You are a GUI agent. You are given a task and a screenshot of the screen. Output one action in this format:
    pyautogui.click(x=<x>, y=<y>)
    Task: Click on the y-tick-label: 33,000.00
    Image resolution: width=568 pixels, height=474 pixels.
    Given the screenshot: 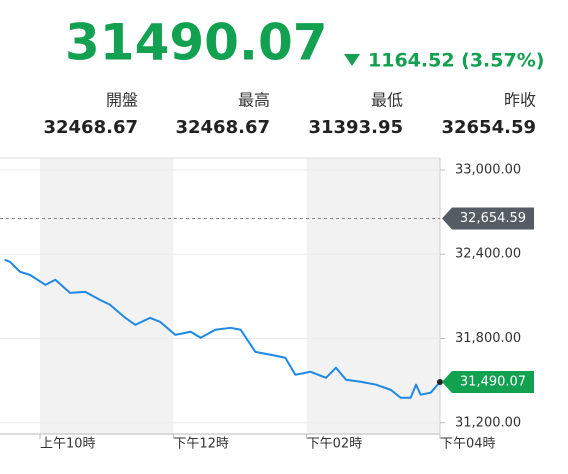 What is the action you would take?
    pyautogui.click(x=488, y=169)
    